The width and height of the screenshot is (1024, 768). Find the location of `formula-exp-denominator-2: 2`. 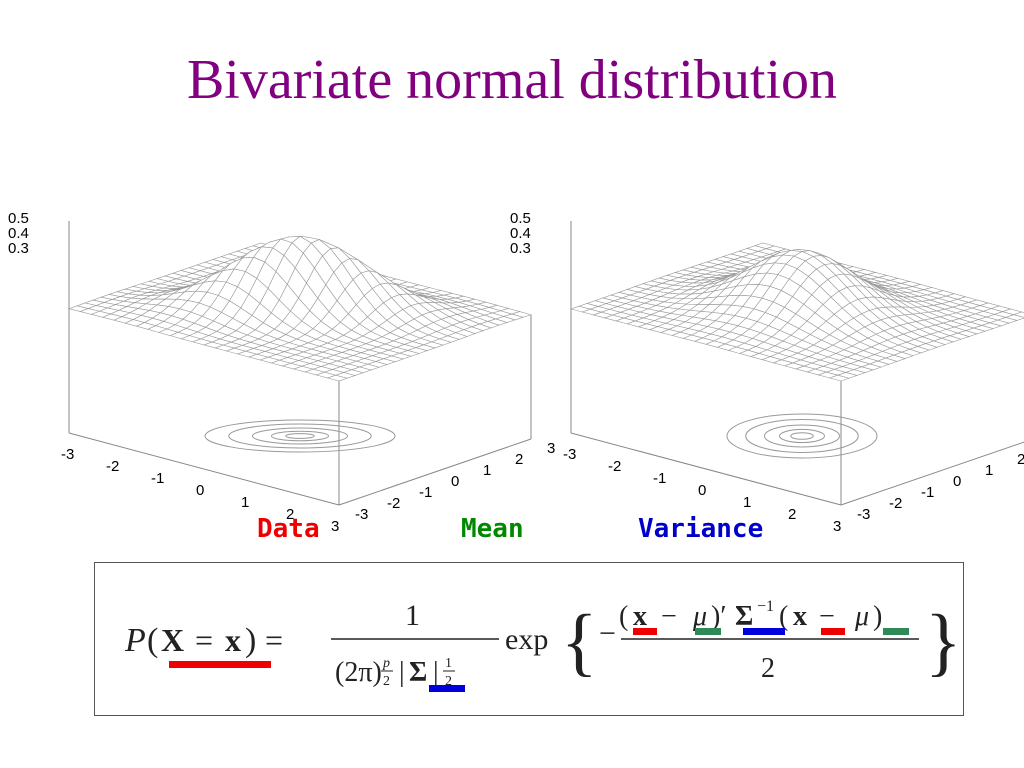

formula-exp-denominator-2: 2 is located at coordinates (768, 668).